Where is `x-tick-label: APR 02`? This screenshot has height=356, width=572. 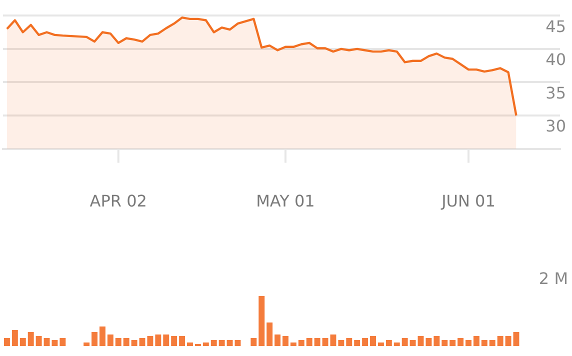
x-tick-label: APR 02 is located at coordinates (118, 201).